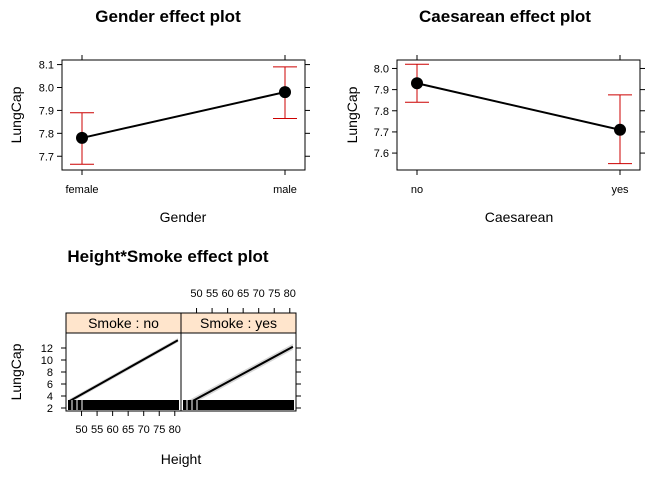 This screenshot has width=672, height=480. I want to click on height-smoke-plot-ylabel: LungCap, so click(16, 371).